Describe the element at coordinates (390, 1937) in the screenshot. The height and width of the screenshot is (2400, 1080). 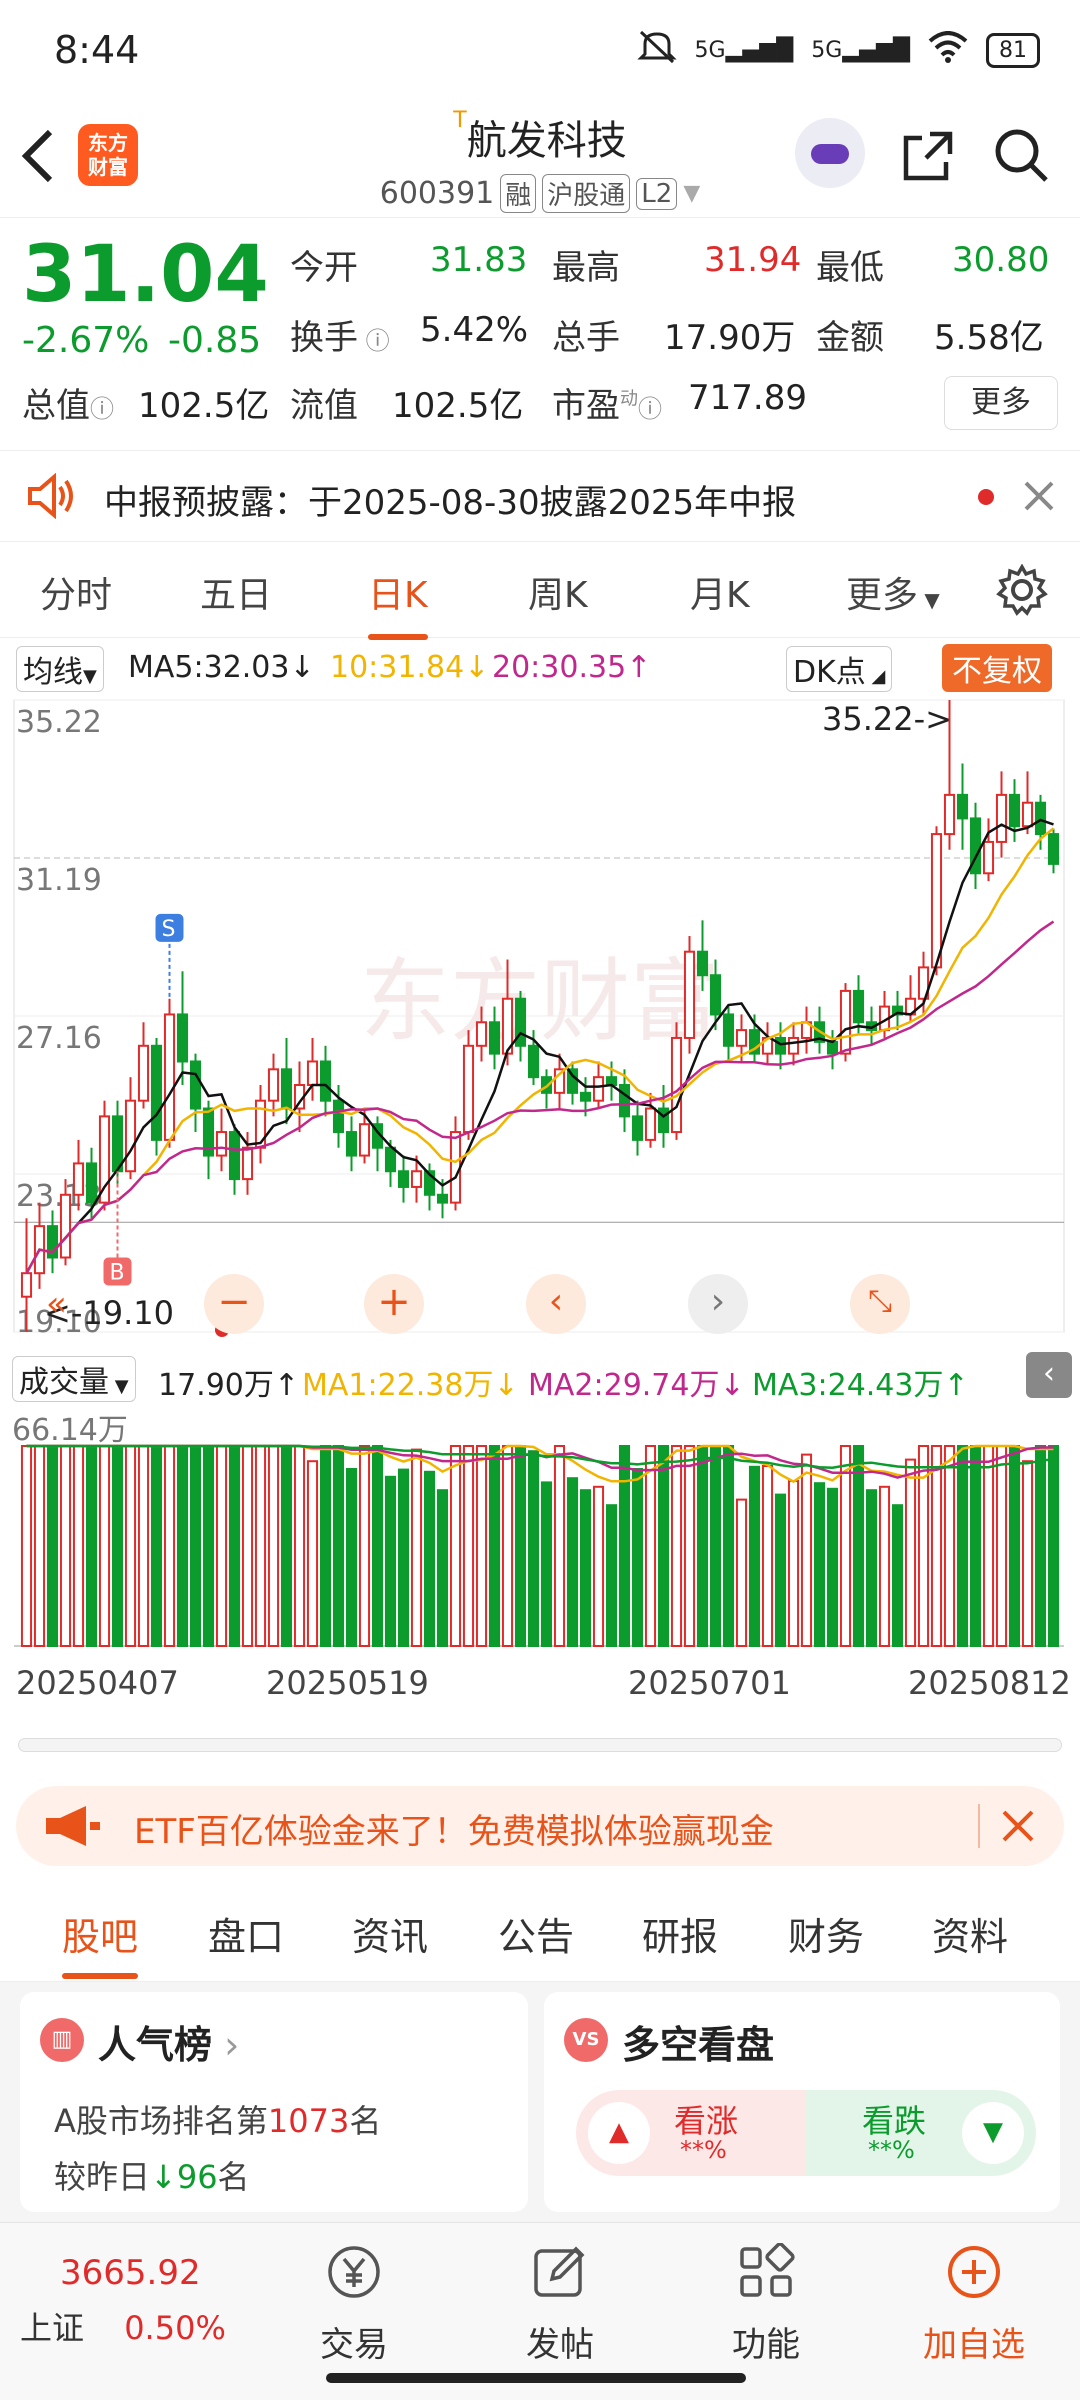
I see `tab-news: 资讯` at that location.